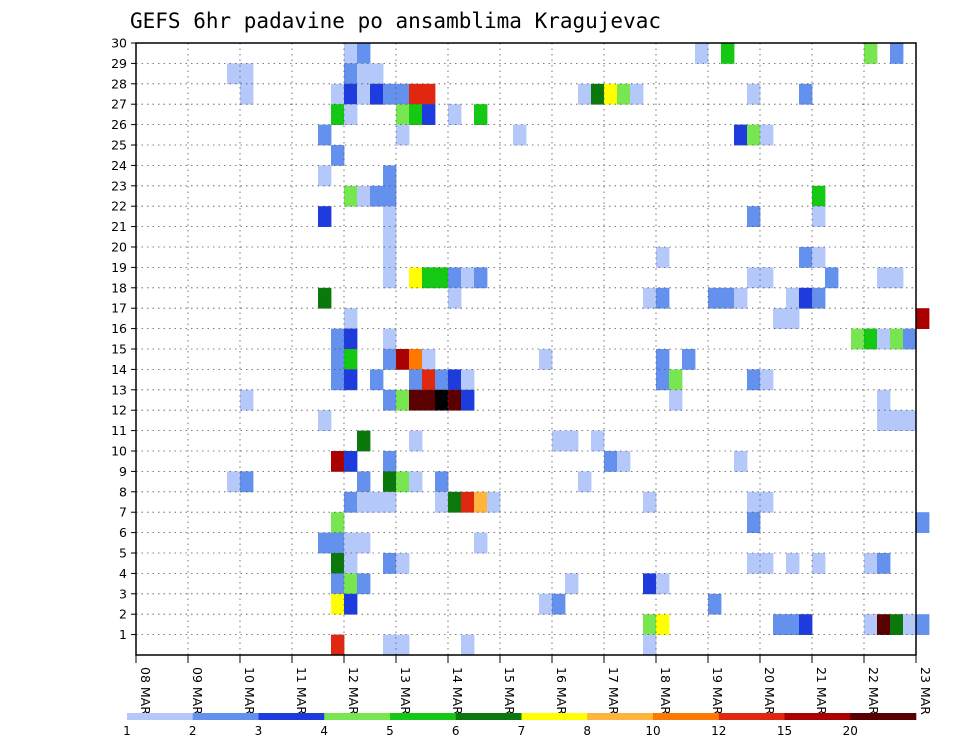 This screenshot has height=742, width=960. What do you see at coordinates (873, 691) in the screenshot?
I see `x-tick-label: 22 MAR` at bounding box center [873, 691].